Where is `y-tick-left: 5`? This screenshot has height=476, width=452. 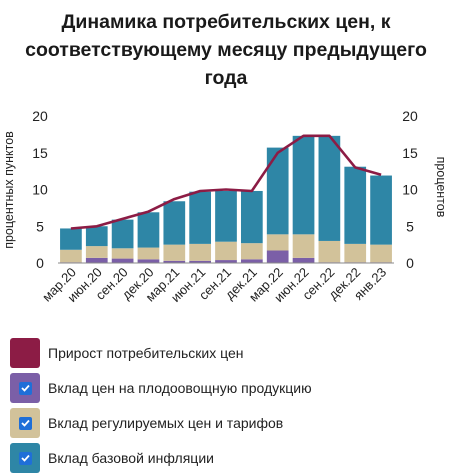
y-tick-left: 5 is located at coordinates (40, 226).